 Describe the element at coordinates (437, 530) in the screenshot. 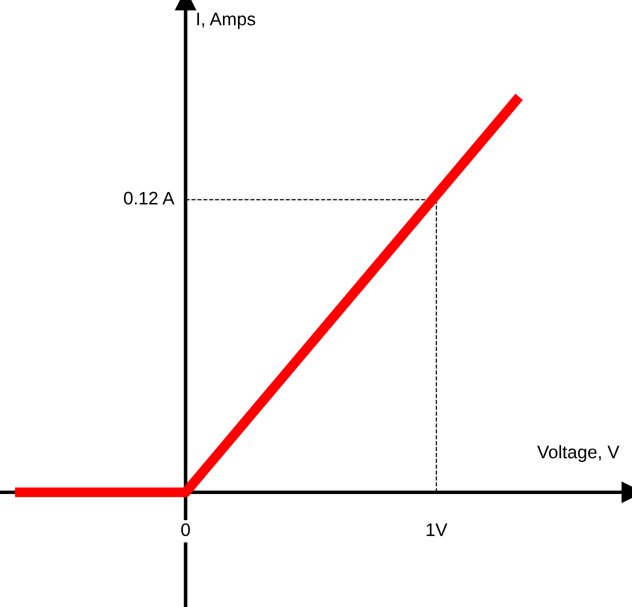

I see `x-tick-label: 1V` at that location.